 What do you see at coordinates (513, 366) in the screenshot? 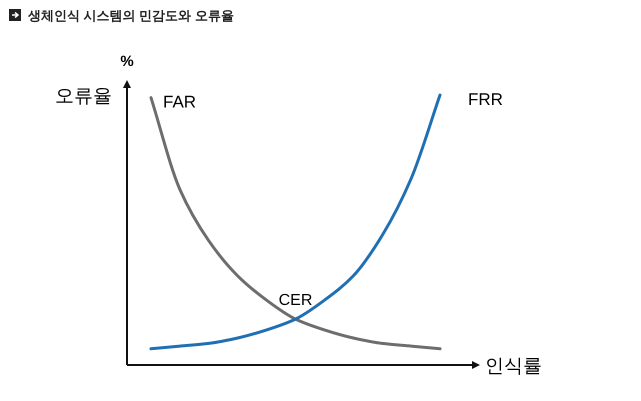
I see `x-axis-title: 인식률` at bounding box center [513, 366].